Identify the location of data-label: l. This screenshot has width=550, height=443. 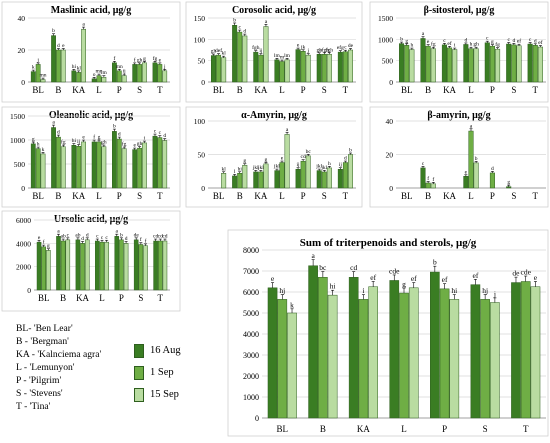
(235, 172).